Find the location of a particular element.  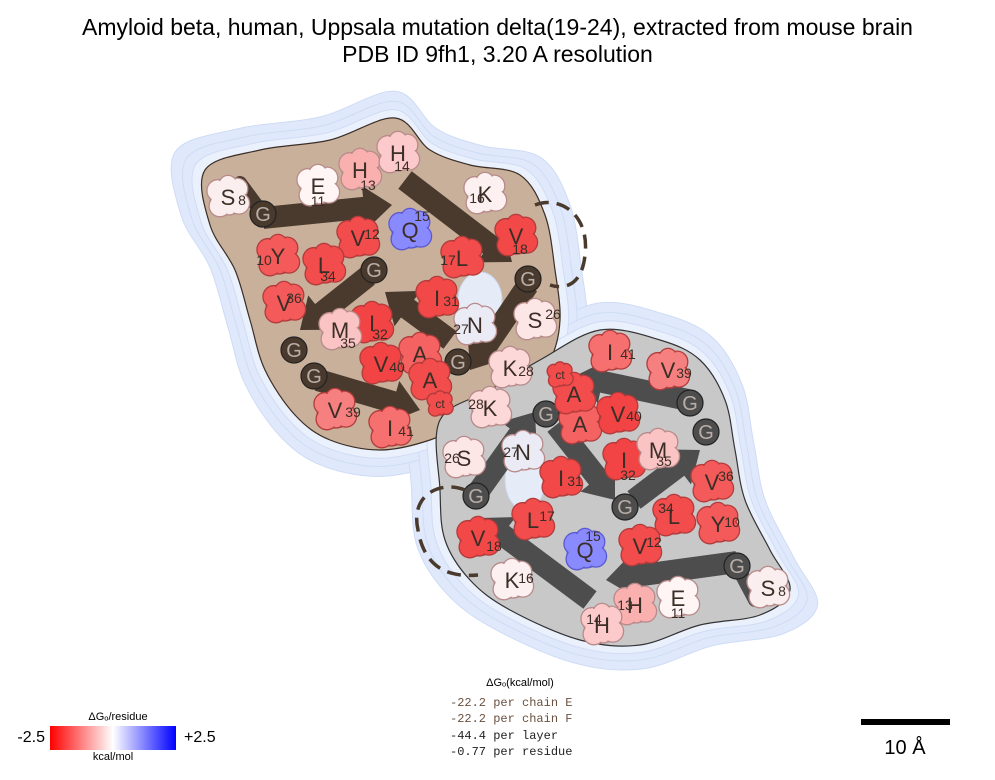

residue-f-n27: N27 is located at coordinates (523, 451).